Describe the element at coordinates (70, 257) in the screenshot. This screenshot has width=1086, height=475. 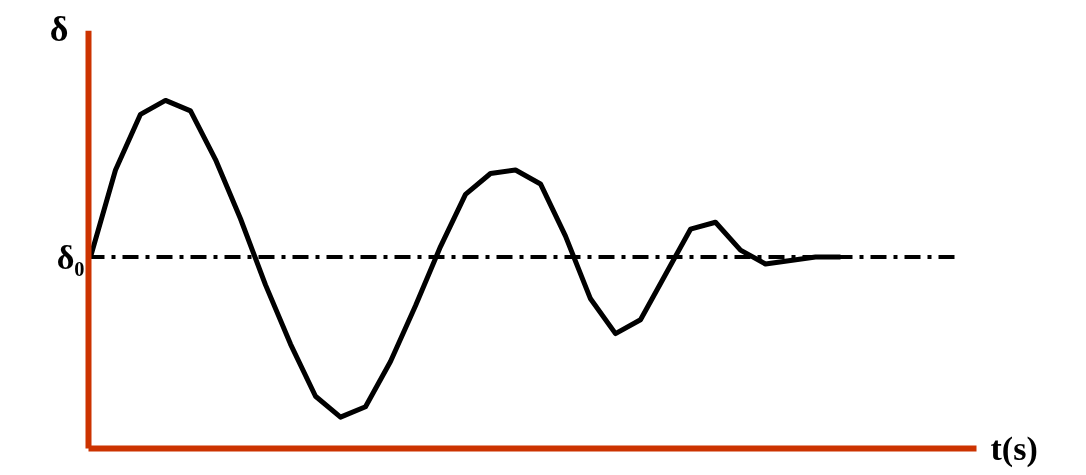
I see `ref-line-label: δ₀` at that location.